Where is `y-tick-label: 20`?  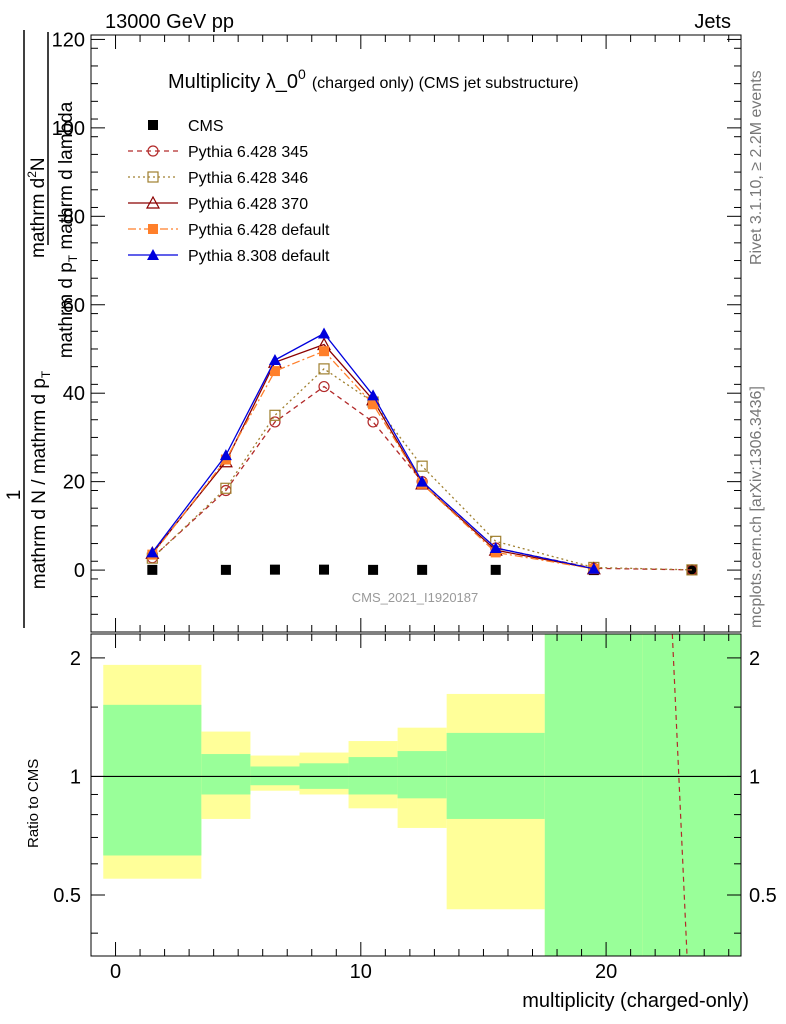
y-tick-label: 20 is located at coordinates (74, 483).